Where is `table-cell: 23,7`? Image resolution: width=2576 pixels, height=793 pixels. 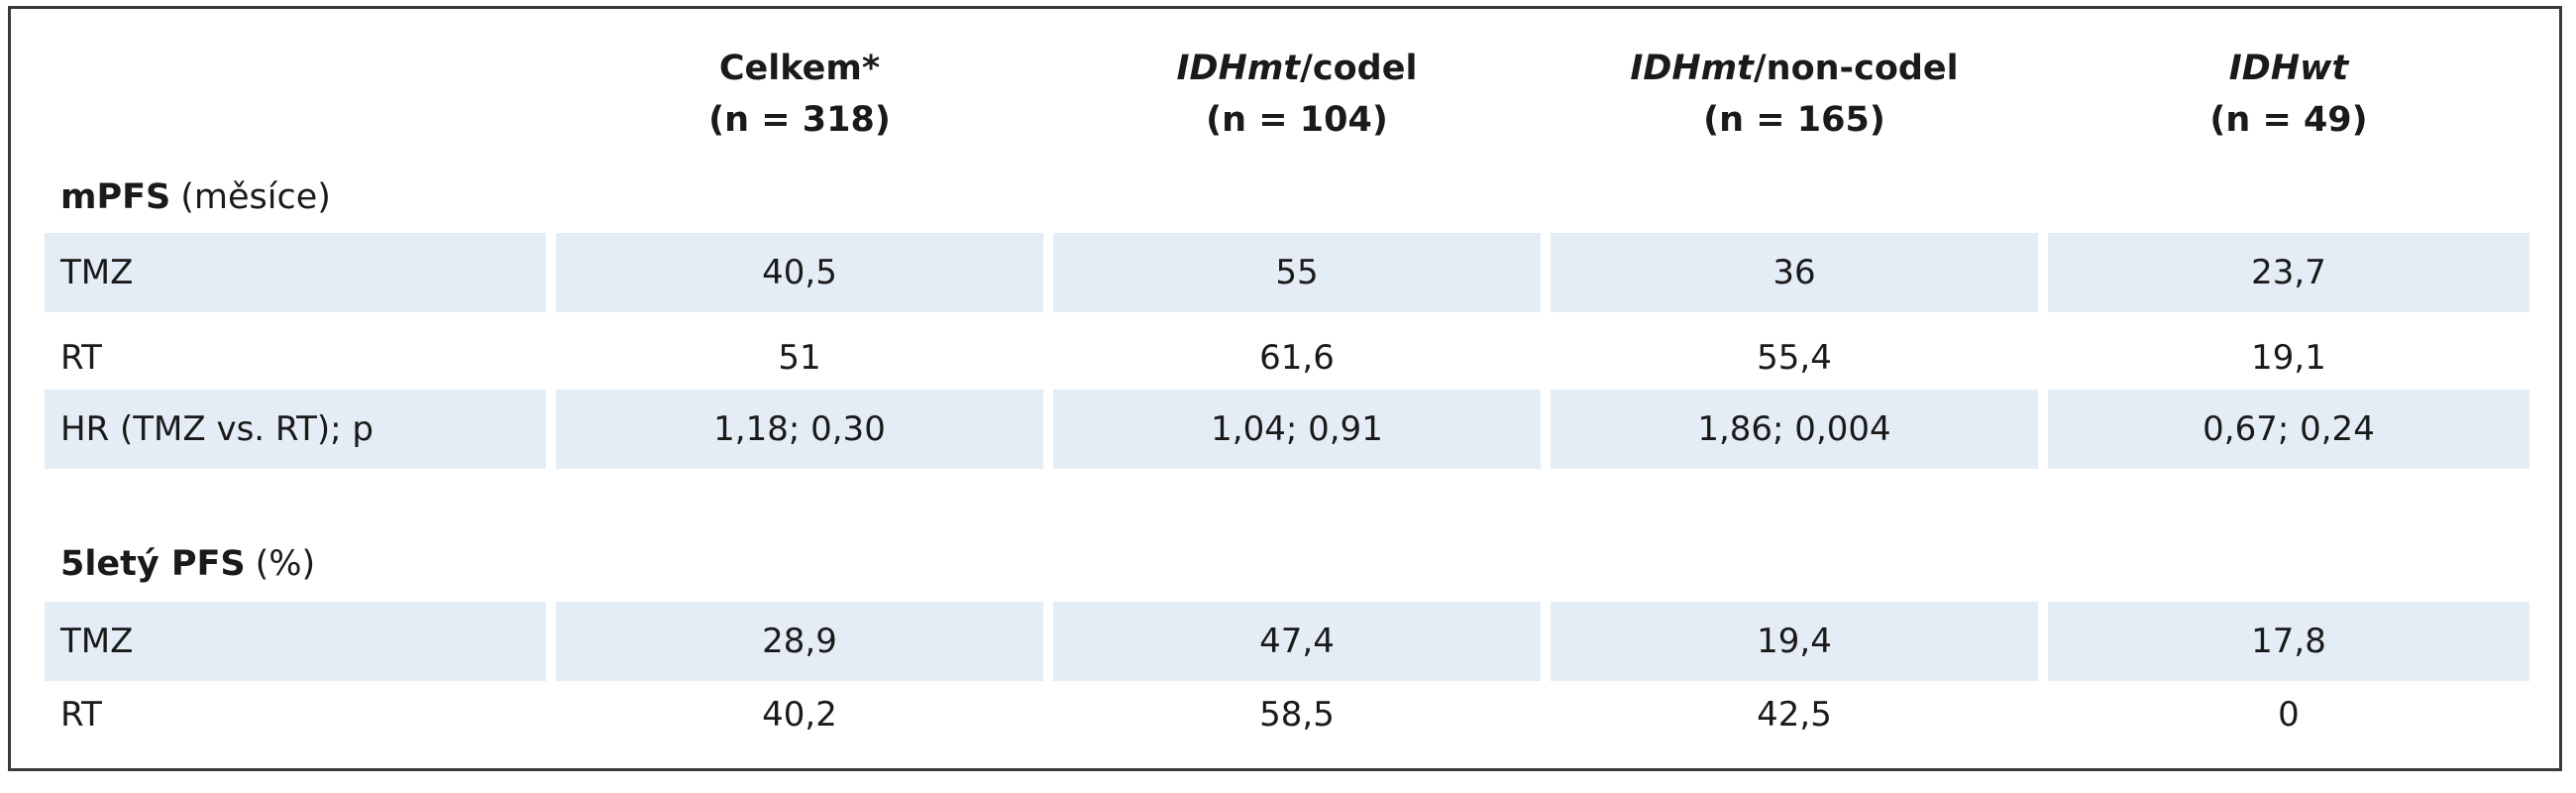
table-cell: 23,7 is located at coordinates (2289, 272).